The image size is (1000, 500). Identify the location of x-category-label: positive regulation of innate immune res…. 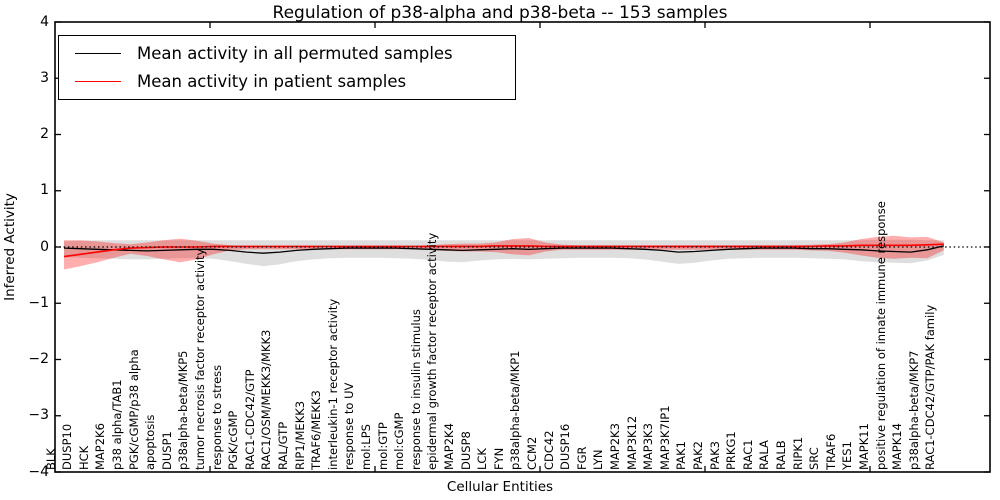
(880, 335).